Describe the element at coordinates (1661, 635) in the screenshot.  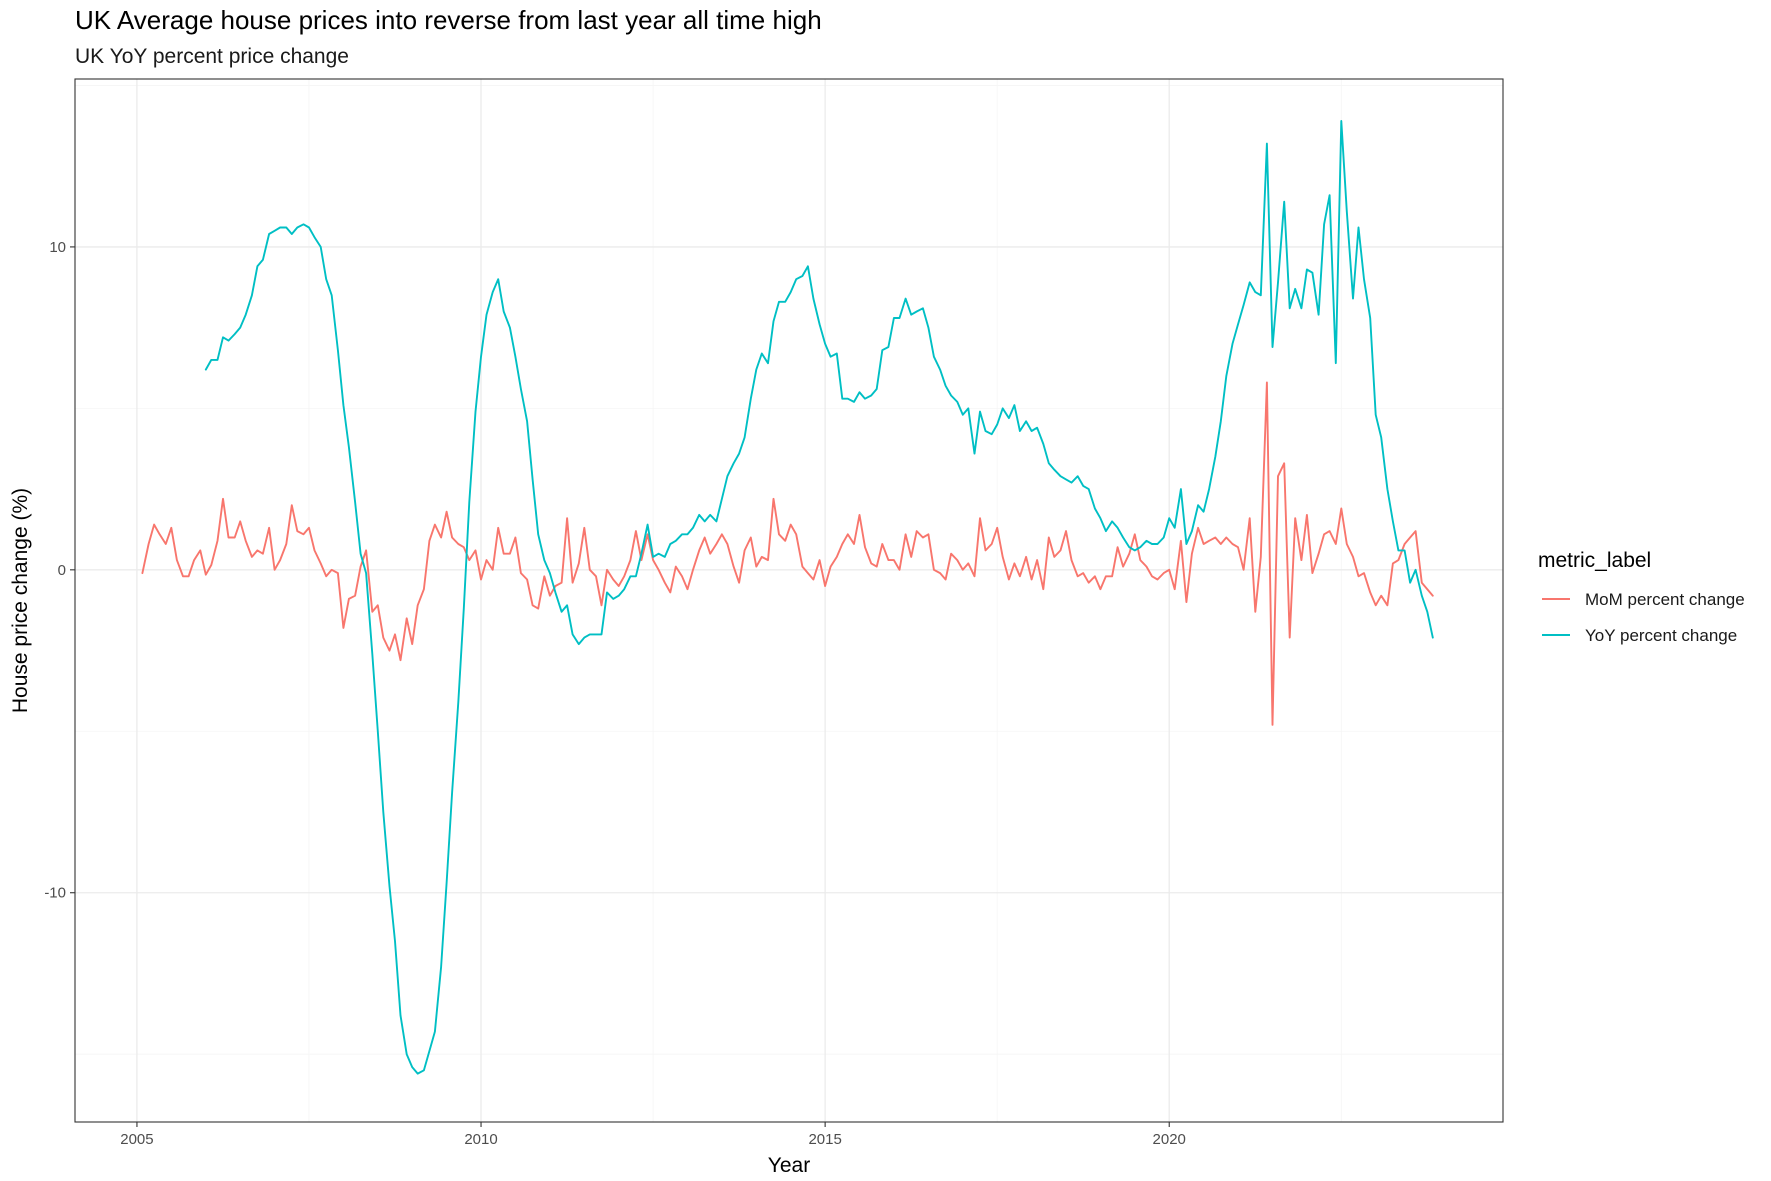
I see `legend-label-yoy-percent-change: YoY percent change` at that location.